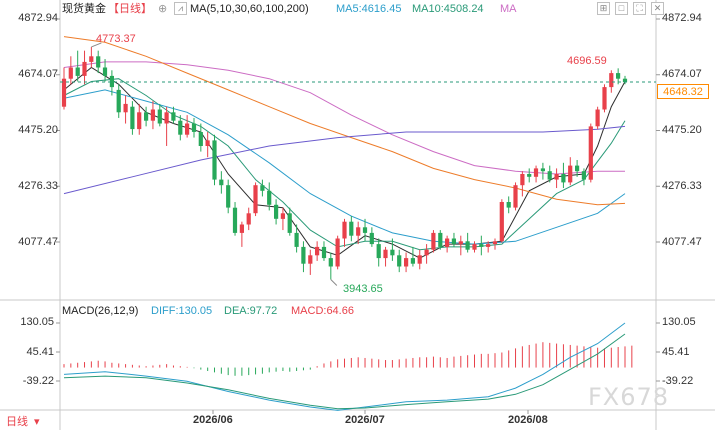 The height and width of the screenshot is (430, 715). I want to click on macd-diff-value: DIFF:130.05, so click(182, 311).